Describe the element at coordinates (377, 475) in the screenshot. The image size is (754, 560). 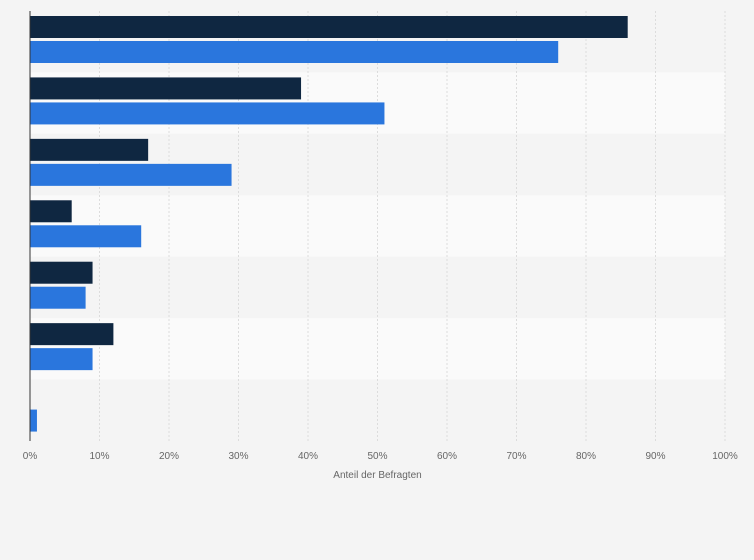
I see `x-axis-title: Anteil der Befragten` at that location.